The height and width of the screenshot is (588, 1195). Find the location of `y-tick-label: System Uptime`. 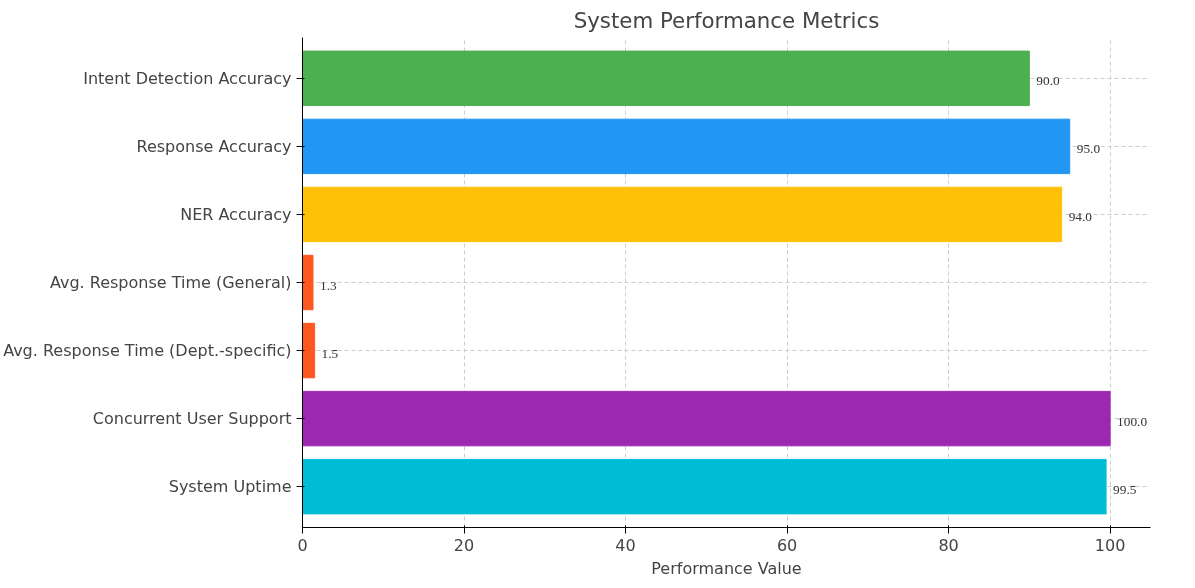

y-tick-label: System Uptime is located at coordinates (230, 487).